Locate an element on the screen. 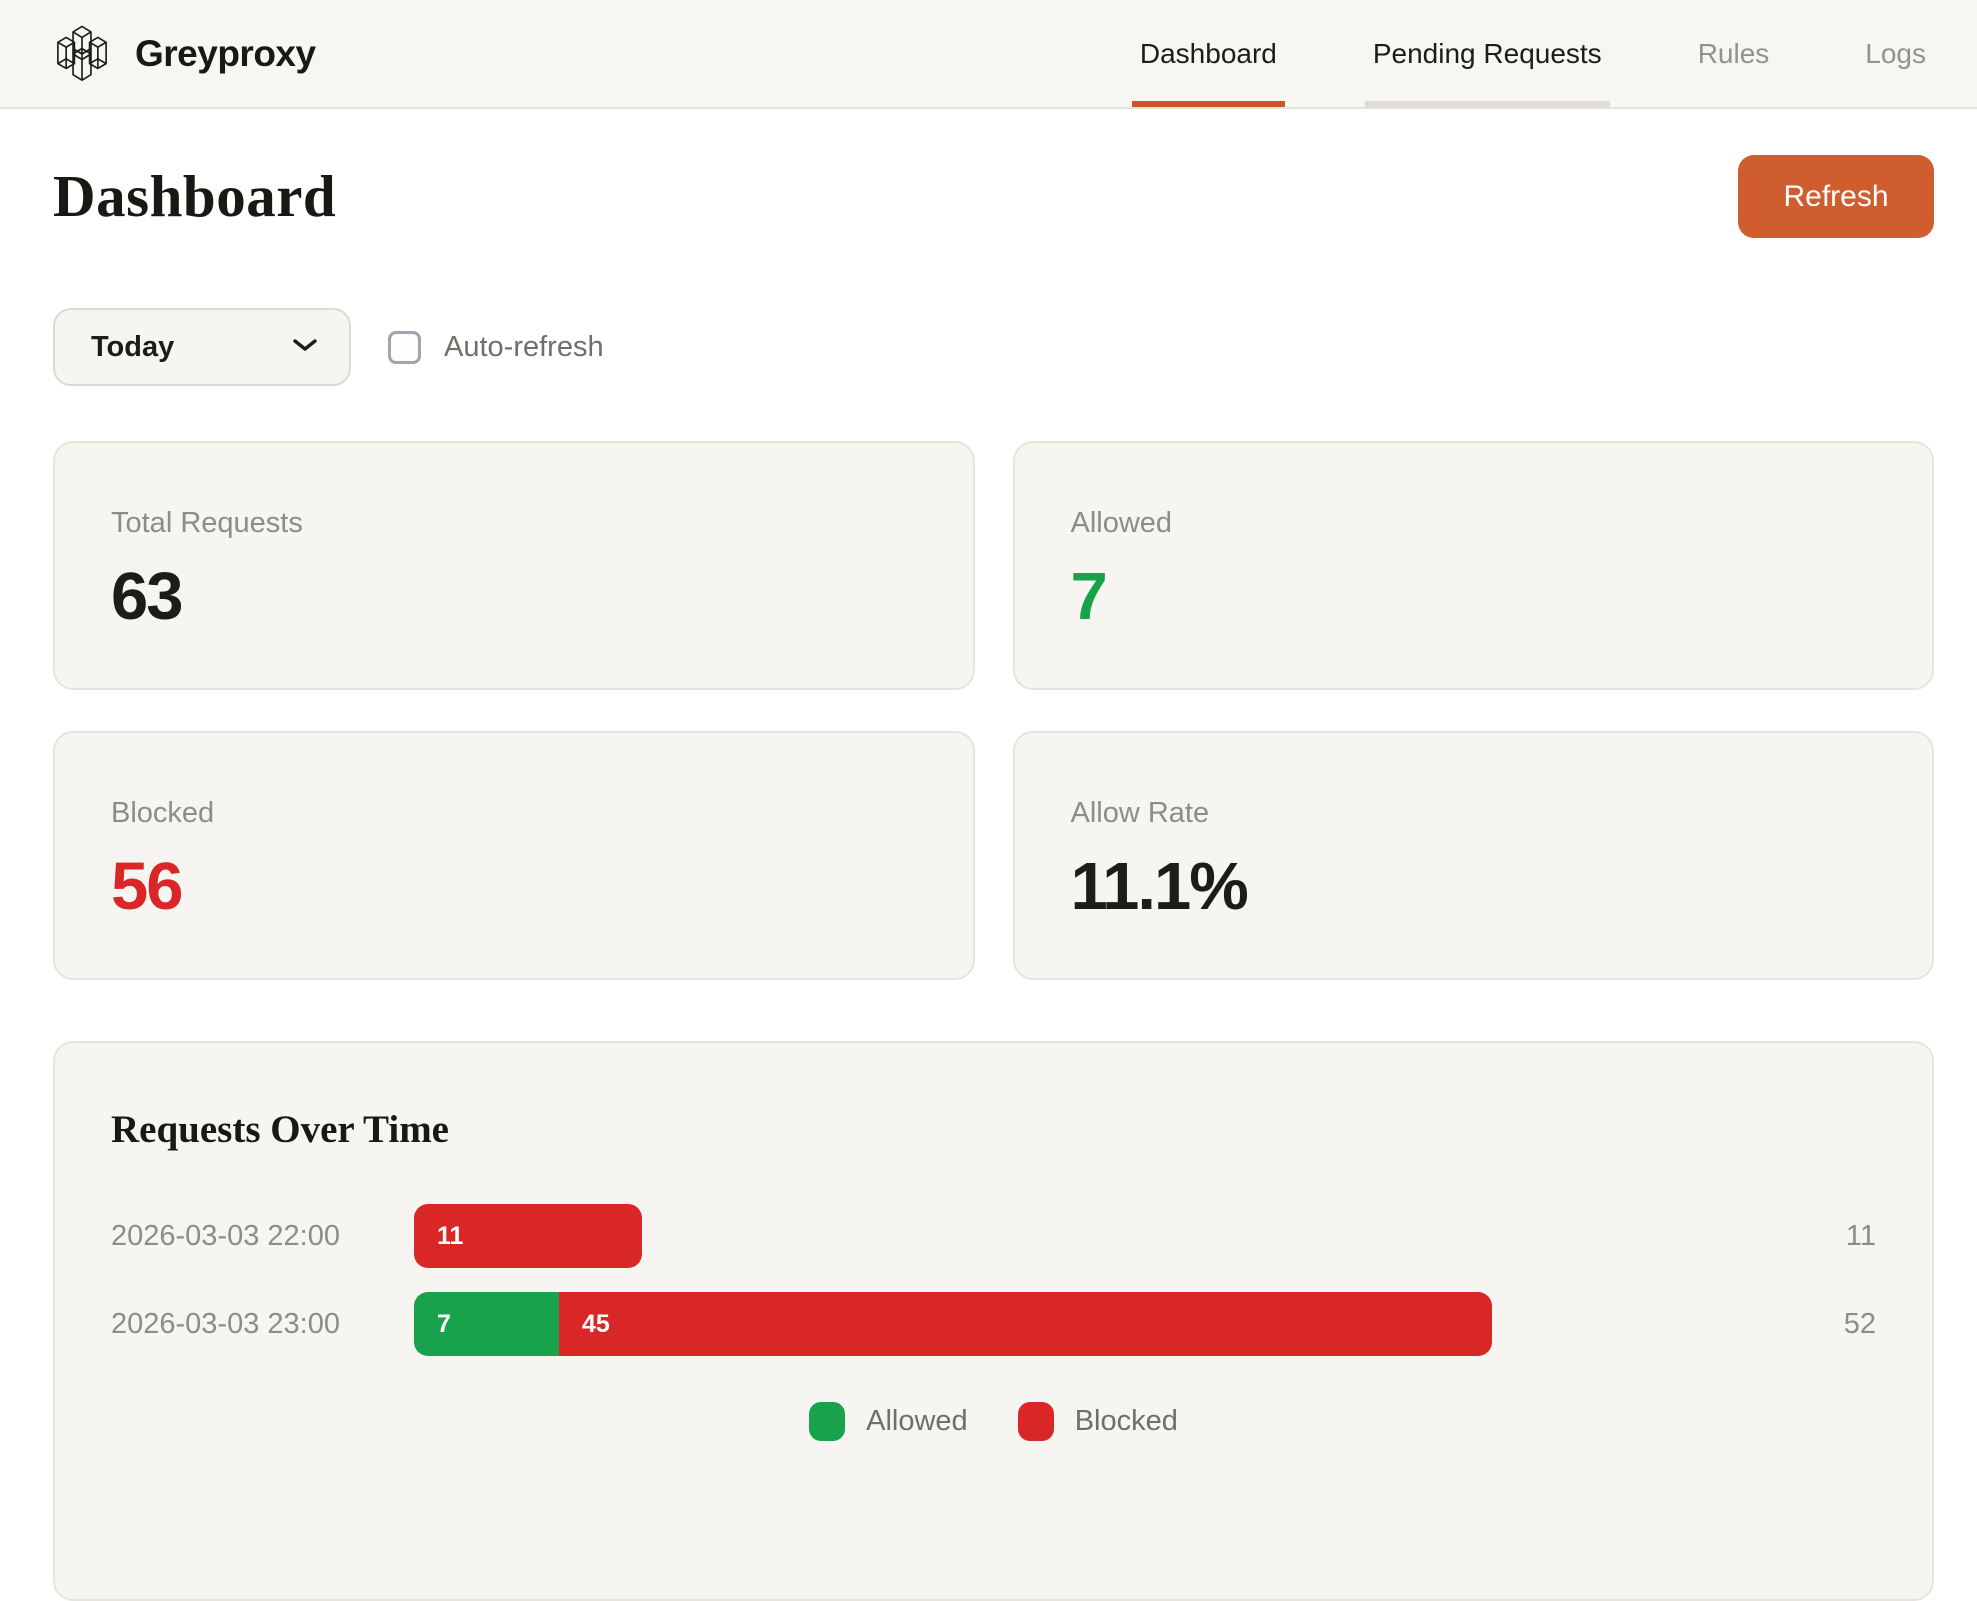  legend-item-allowed: Allowed is located at coordinates (888, 1421).